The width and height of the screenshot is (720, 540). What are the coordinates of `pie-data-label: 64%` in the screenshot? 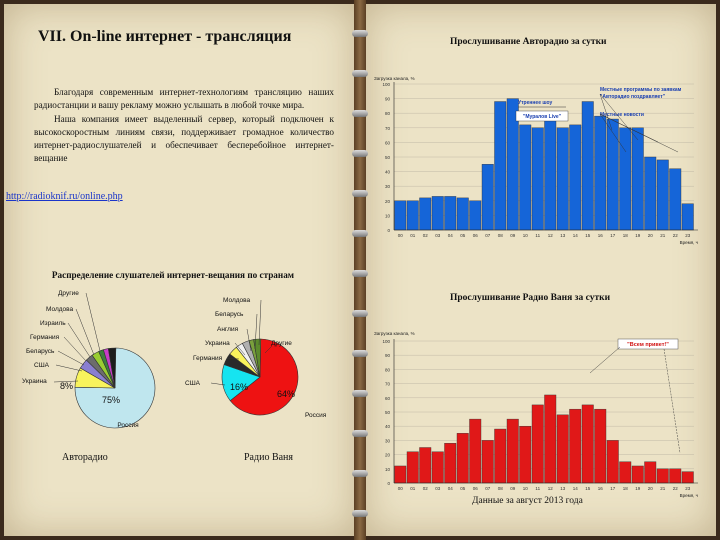 It's located at (286, 394).